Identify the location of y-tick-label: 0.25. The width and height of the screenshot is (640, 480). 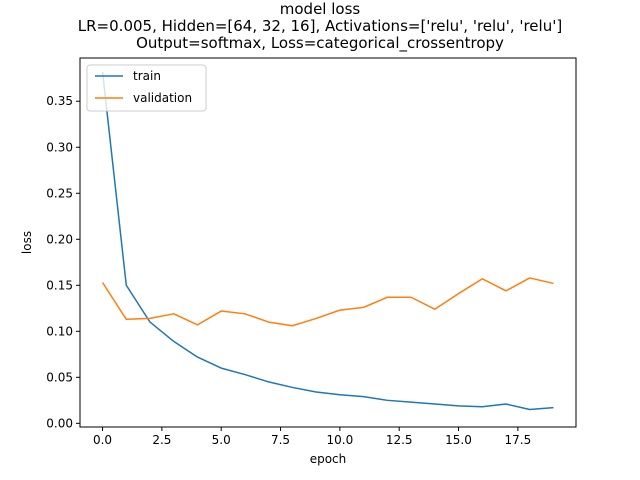
(59, 193).